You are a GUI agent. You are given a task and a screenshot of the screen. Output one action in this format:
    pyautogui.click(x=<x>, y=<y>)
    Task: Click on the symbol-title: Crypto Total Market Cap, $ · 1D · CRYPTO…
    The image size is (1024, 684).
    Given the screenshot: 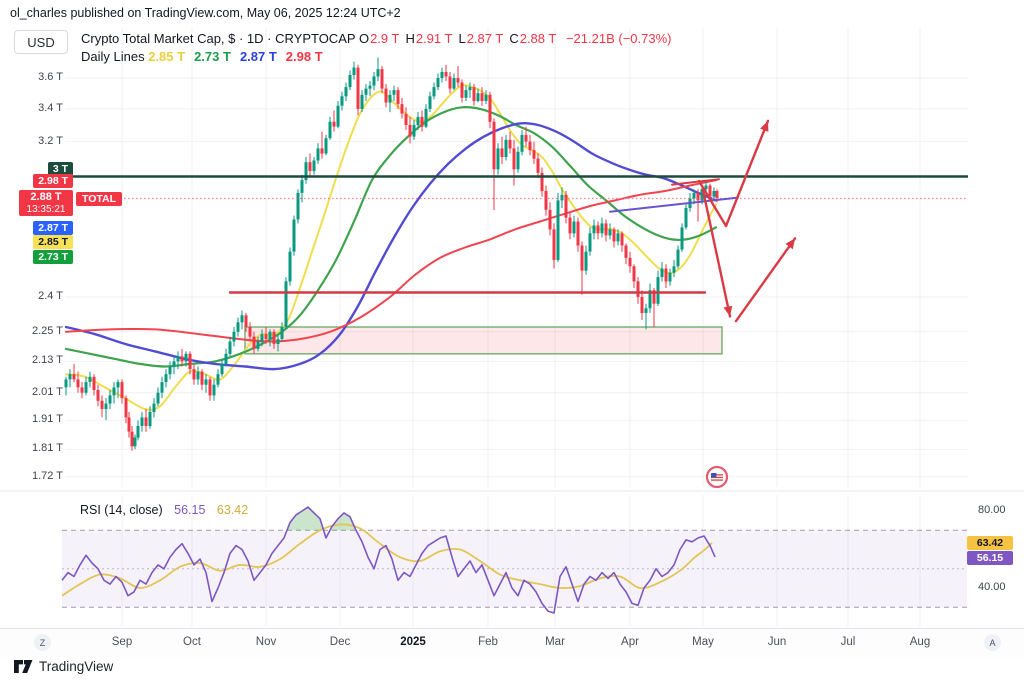 What is the action you would take?
    pyautogui.click(x=218, y=38)
    